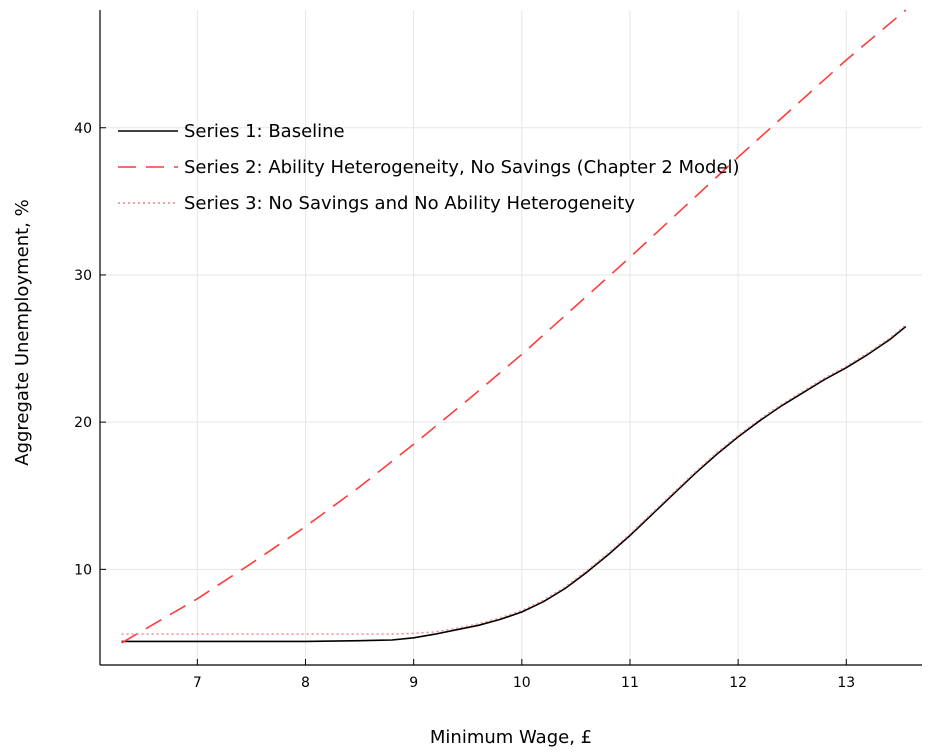 This screenshot has width=930, height=754. What do you see at coordinates (511, 737) in the screenshot?
I see `x-axis-title: Minimum Wage, £` at bounding box center [511, 737].